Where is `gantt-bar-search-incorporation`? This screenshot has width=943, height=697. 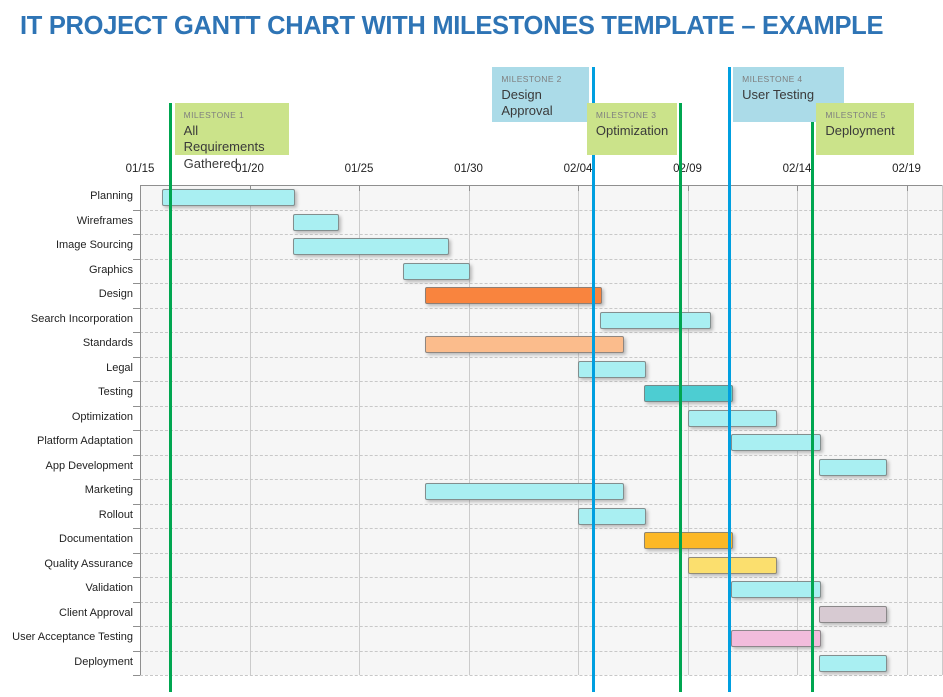
gantt-bar-search-incorporation is located at coordinates (655, 320).